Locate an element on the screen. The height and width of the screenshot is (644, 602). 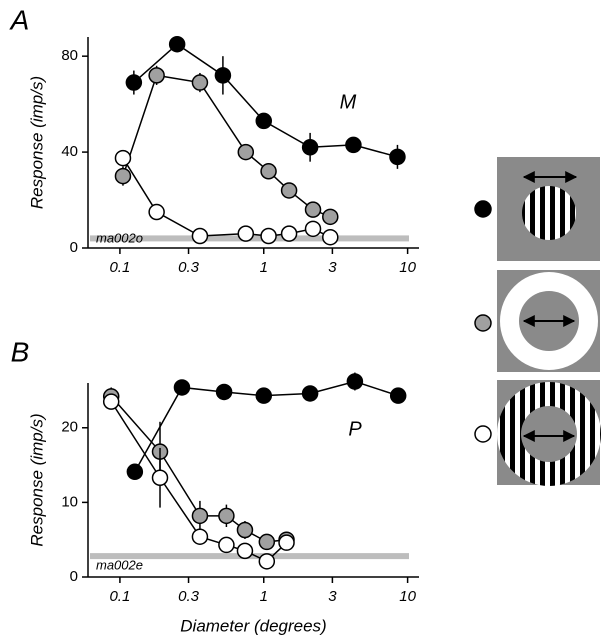
panel-annotation: M is located at coordinates (348, 102).